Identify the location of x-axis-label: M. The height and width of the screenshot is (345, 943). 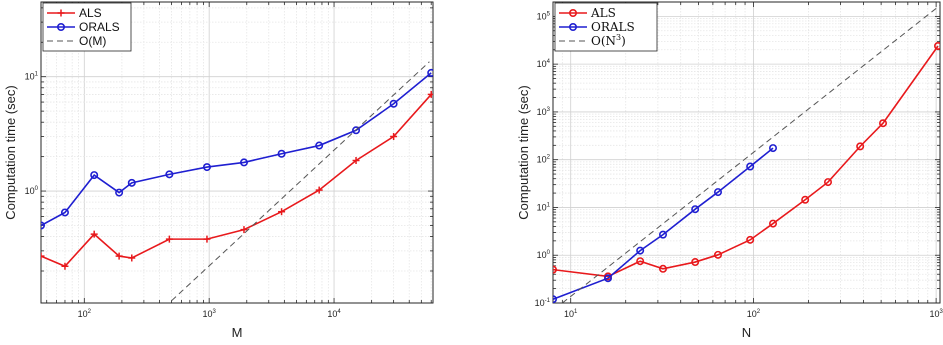
(237, 332).